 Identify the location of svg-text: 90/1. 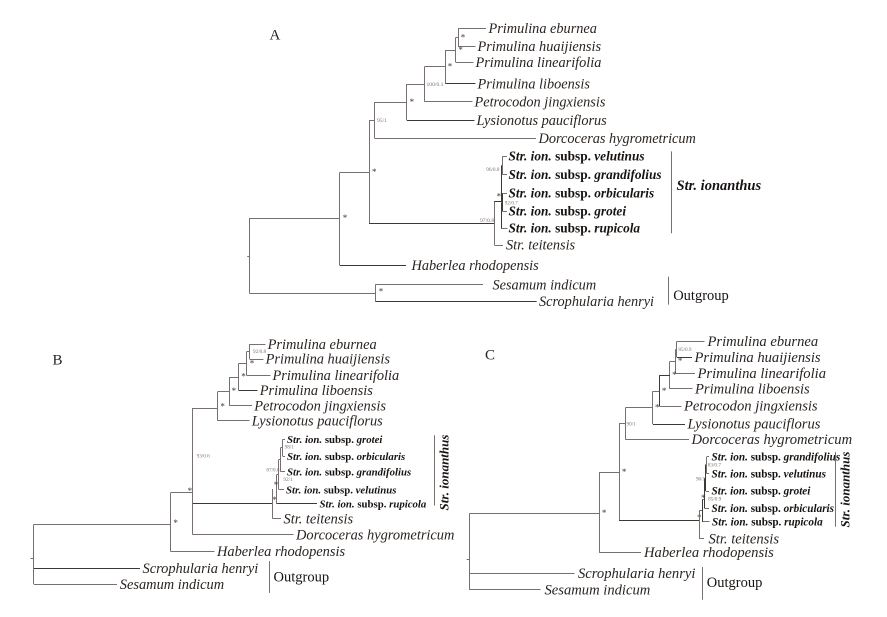
(632, 424).